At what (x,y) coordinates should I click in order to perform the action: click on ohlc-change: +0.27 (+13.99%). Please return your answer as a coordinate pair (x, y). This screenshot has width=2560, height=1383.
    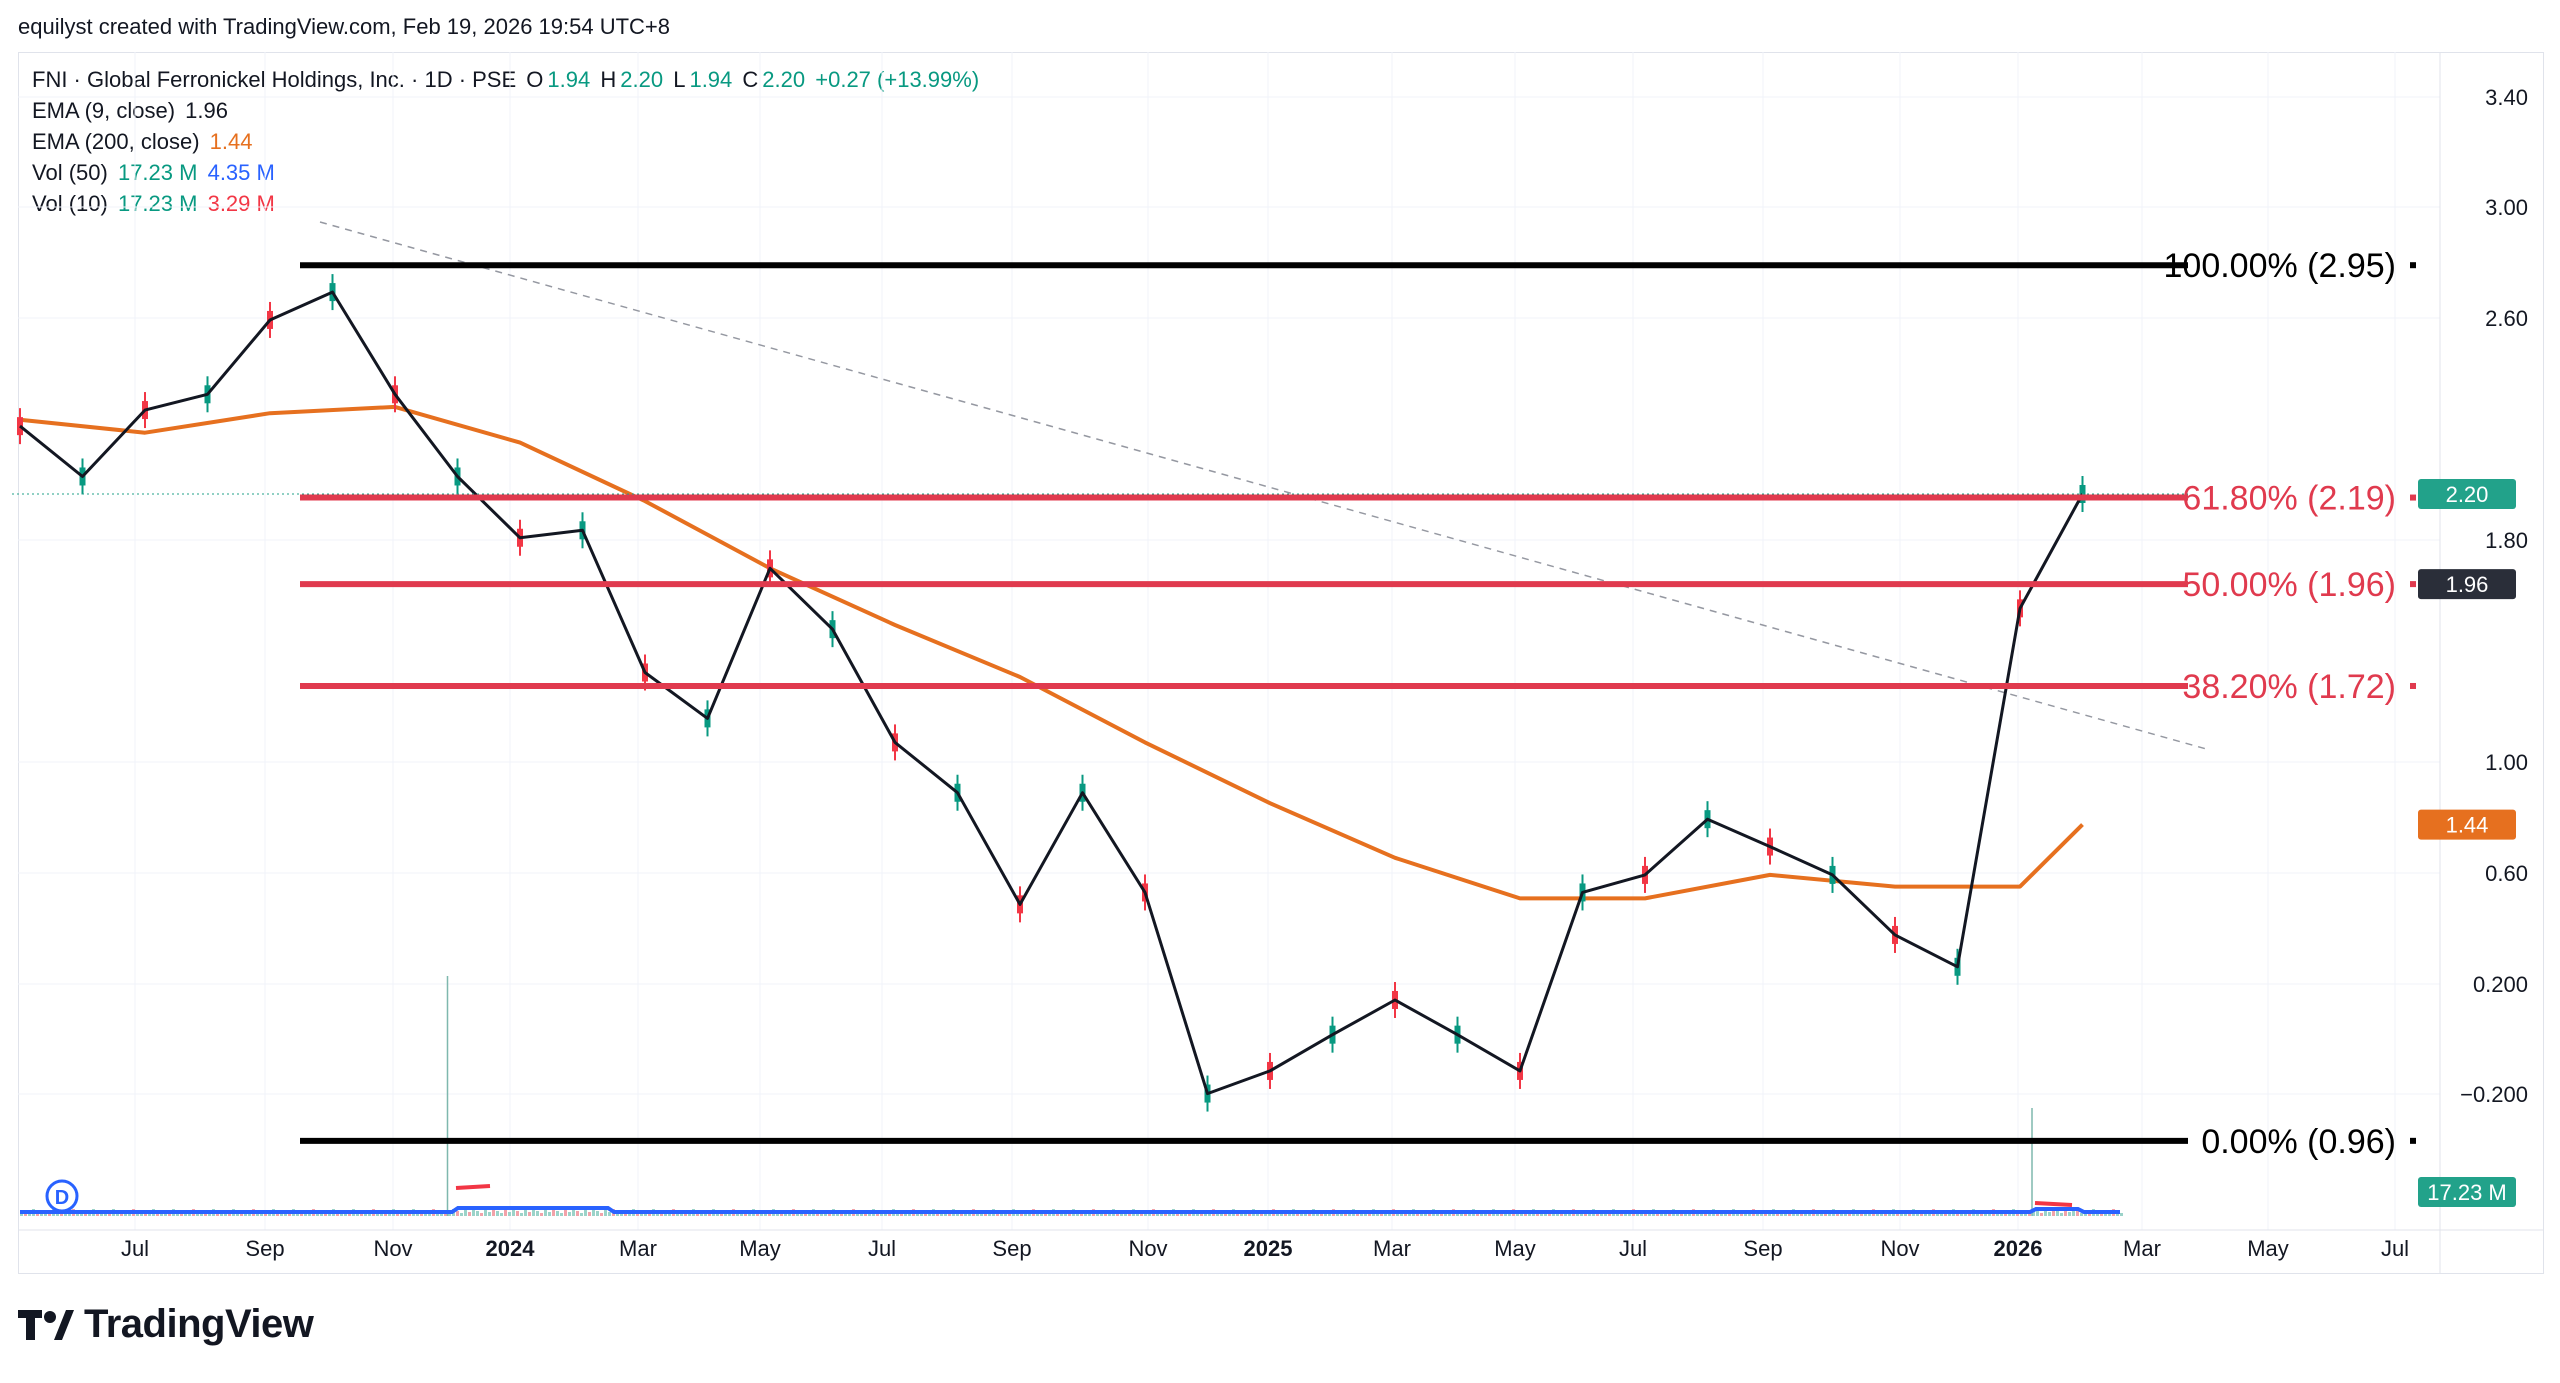
    Looking at the image, I should click on (897, 79).